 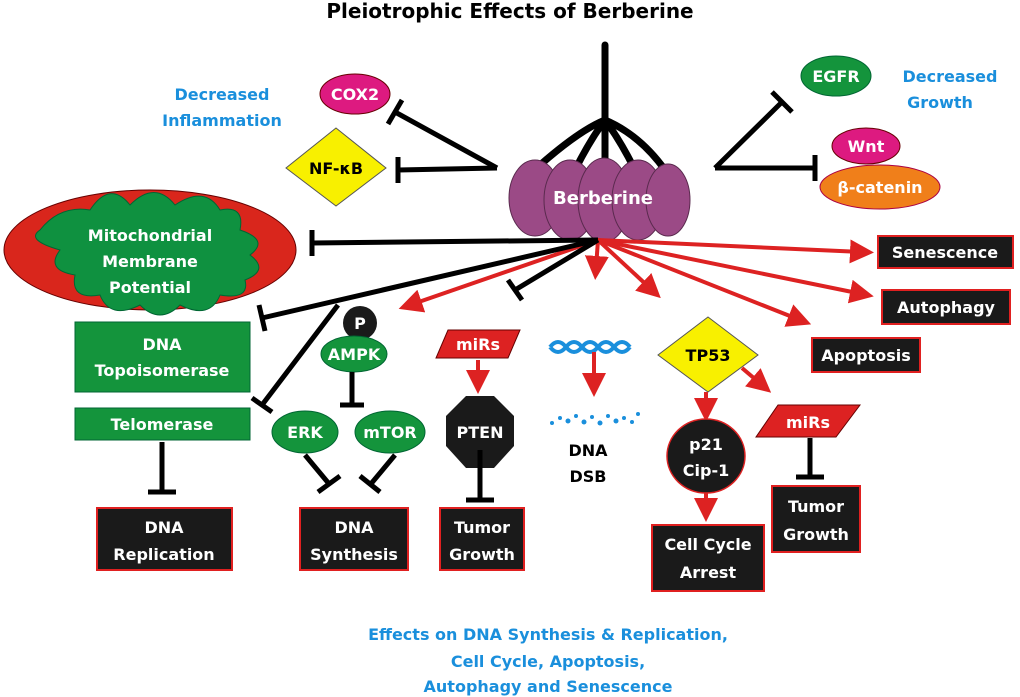 I want to click on telomerase-box, so click(x=162, y=424).